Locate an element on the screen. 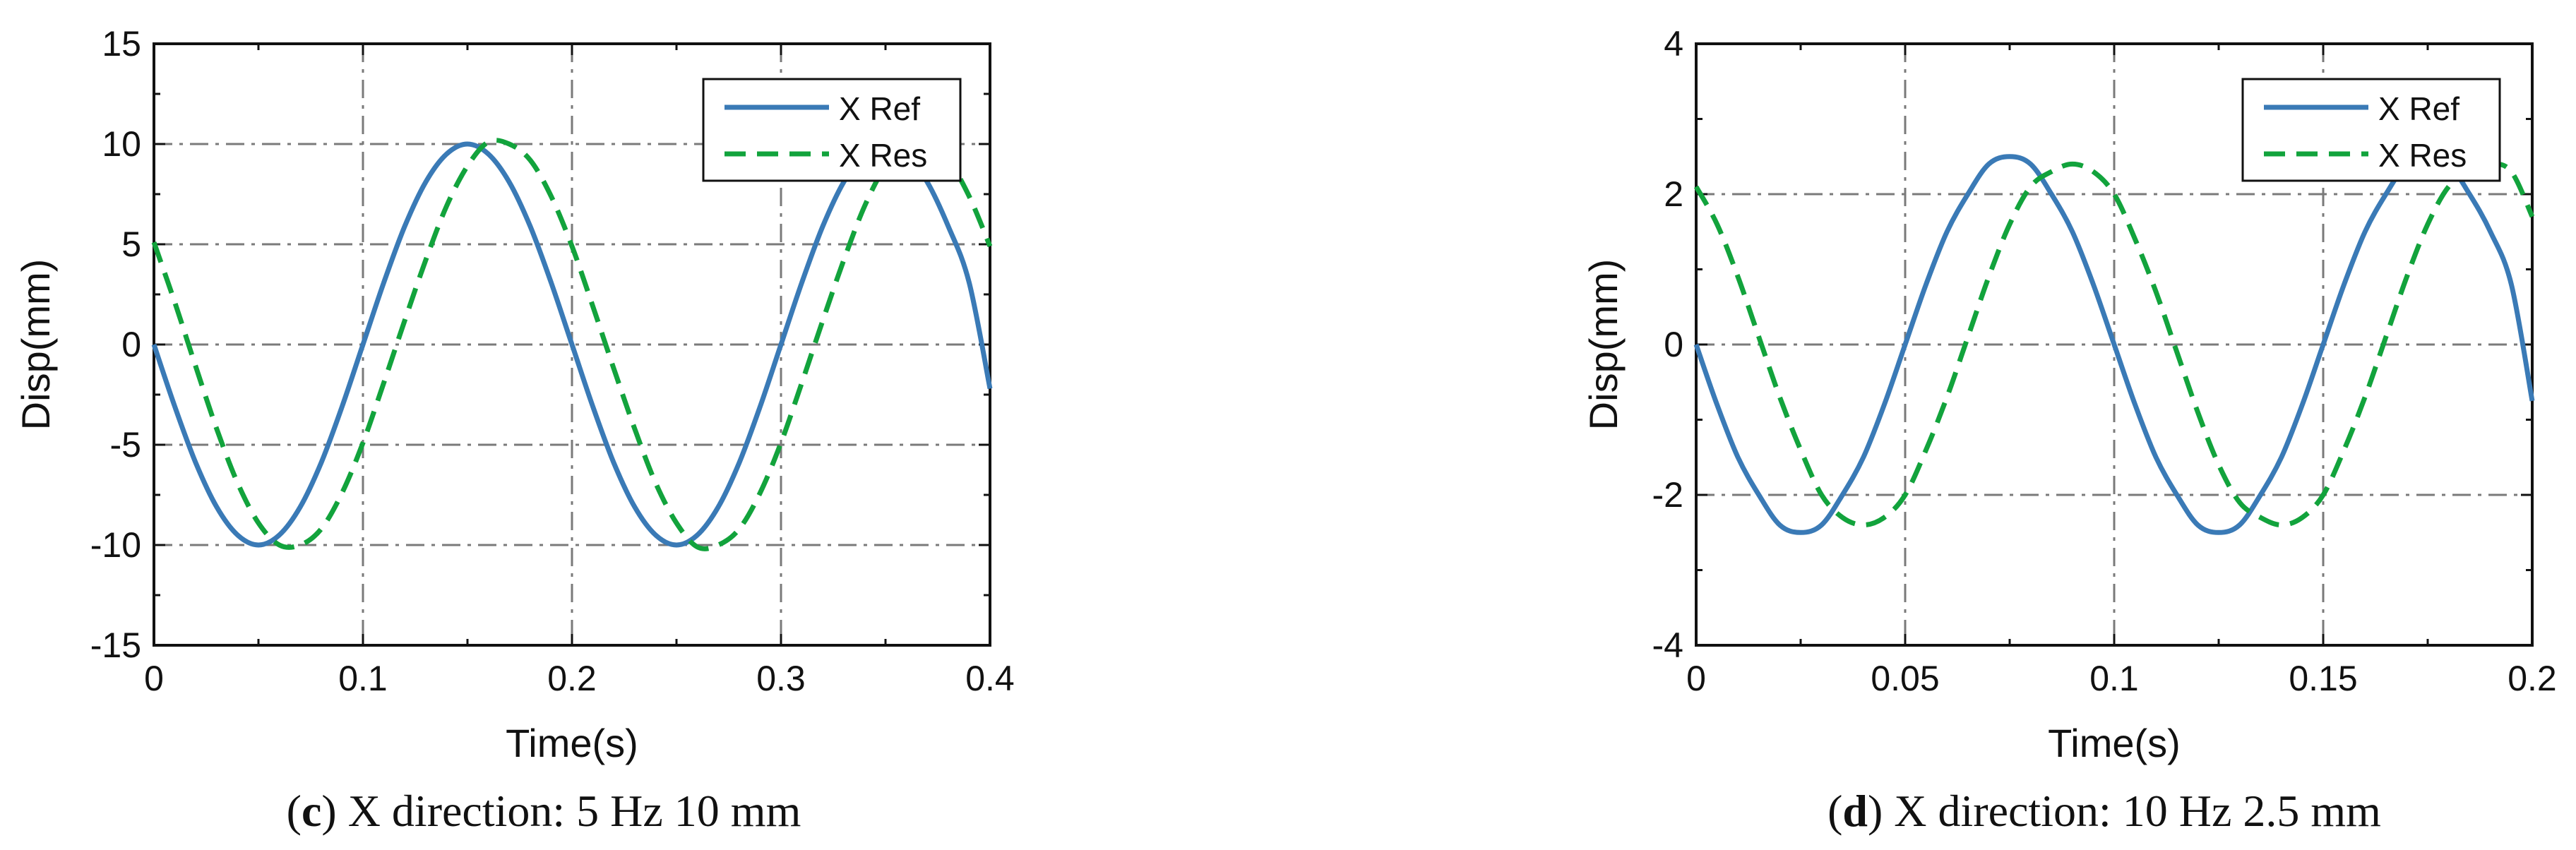 The width and height of the screenshot is (2576, 850). x-axis-label-d: Time(s) is located at coordinates (2114, 743).